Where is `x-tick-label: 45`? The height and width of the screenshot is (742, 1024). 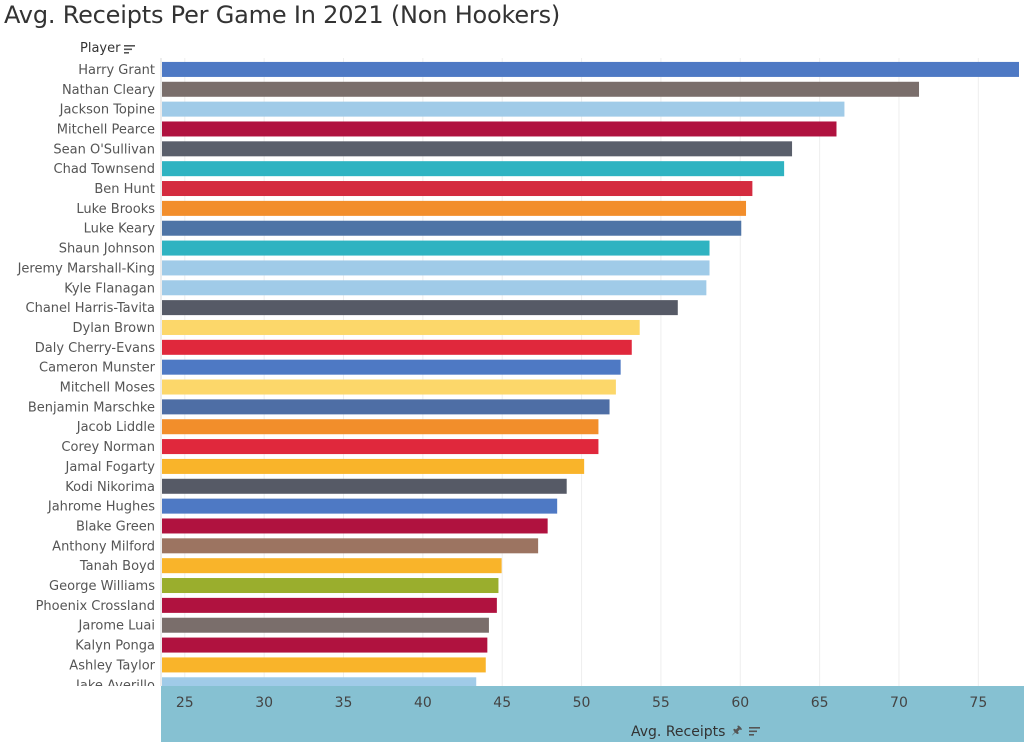 x-tick-label: 45 is located at coordinates (502, 703).